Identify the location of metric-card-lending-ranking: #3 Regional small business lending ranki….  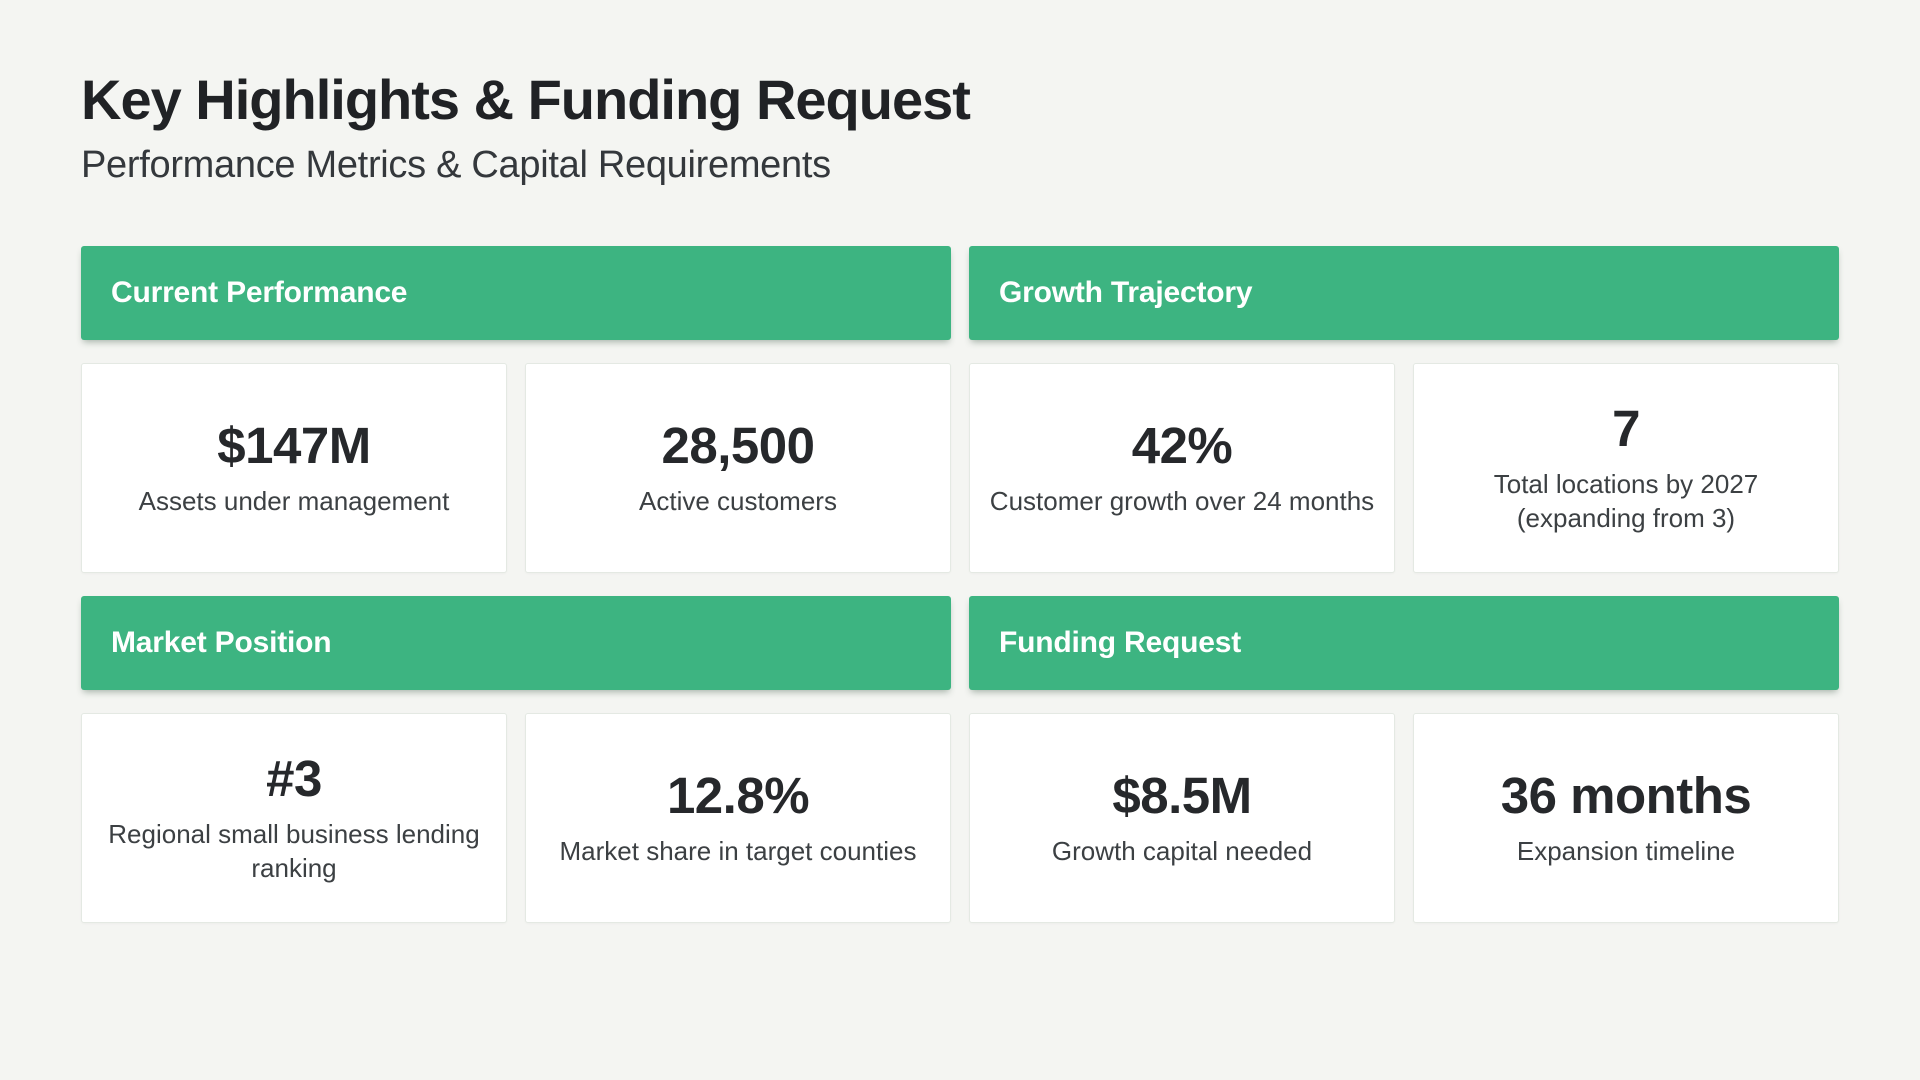
(294, 818).